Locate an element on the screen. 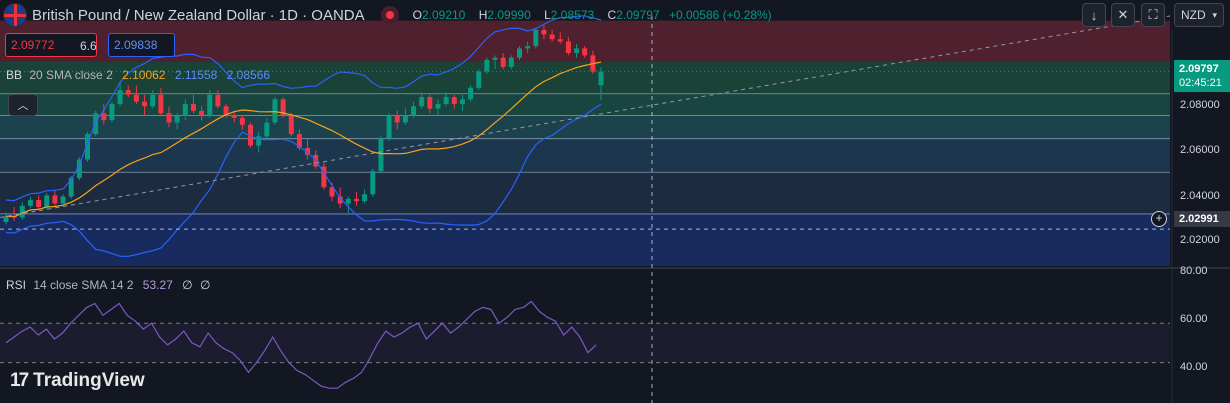 The width and height of the screenshot is (1230, 403). screenshot-icon: ⛶ is located at coordinates (1153, 14).